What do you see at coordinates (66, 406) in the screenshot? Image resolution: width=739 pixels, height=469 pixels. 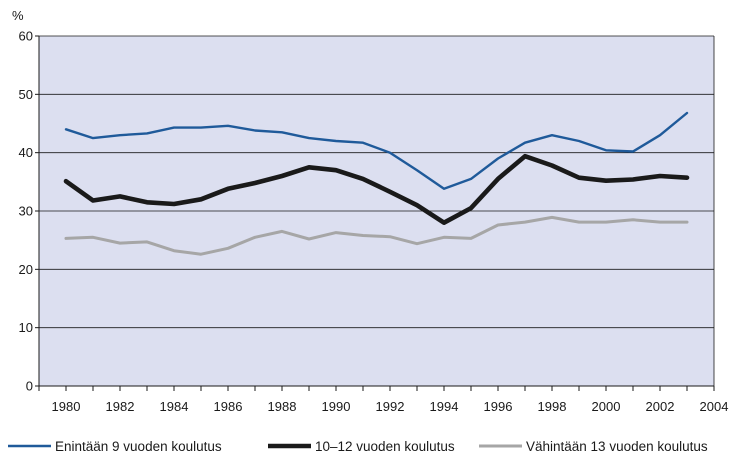 I see `x-tick-label: 1980` at bounding box center [66, 406].